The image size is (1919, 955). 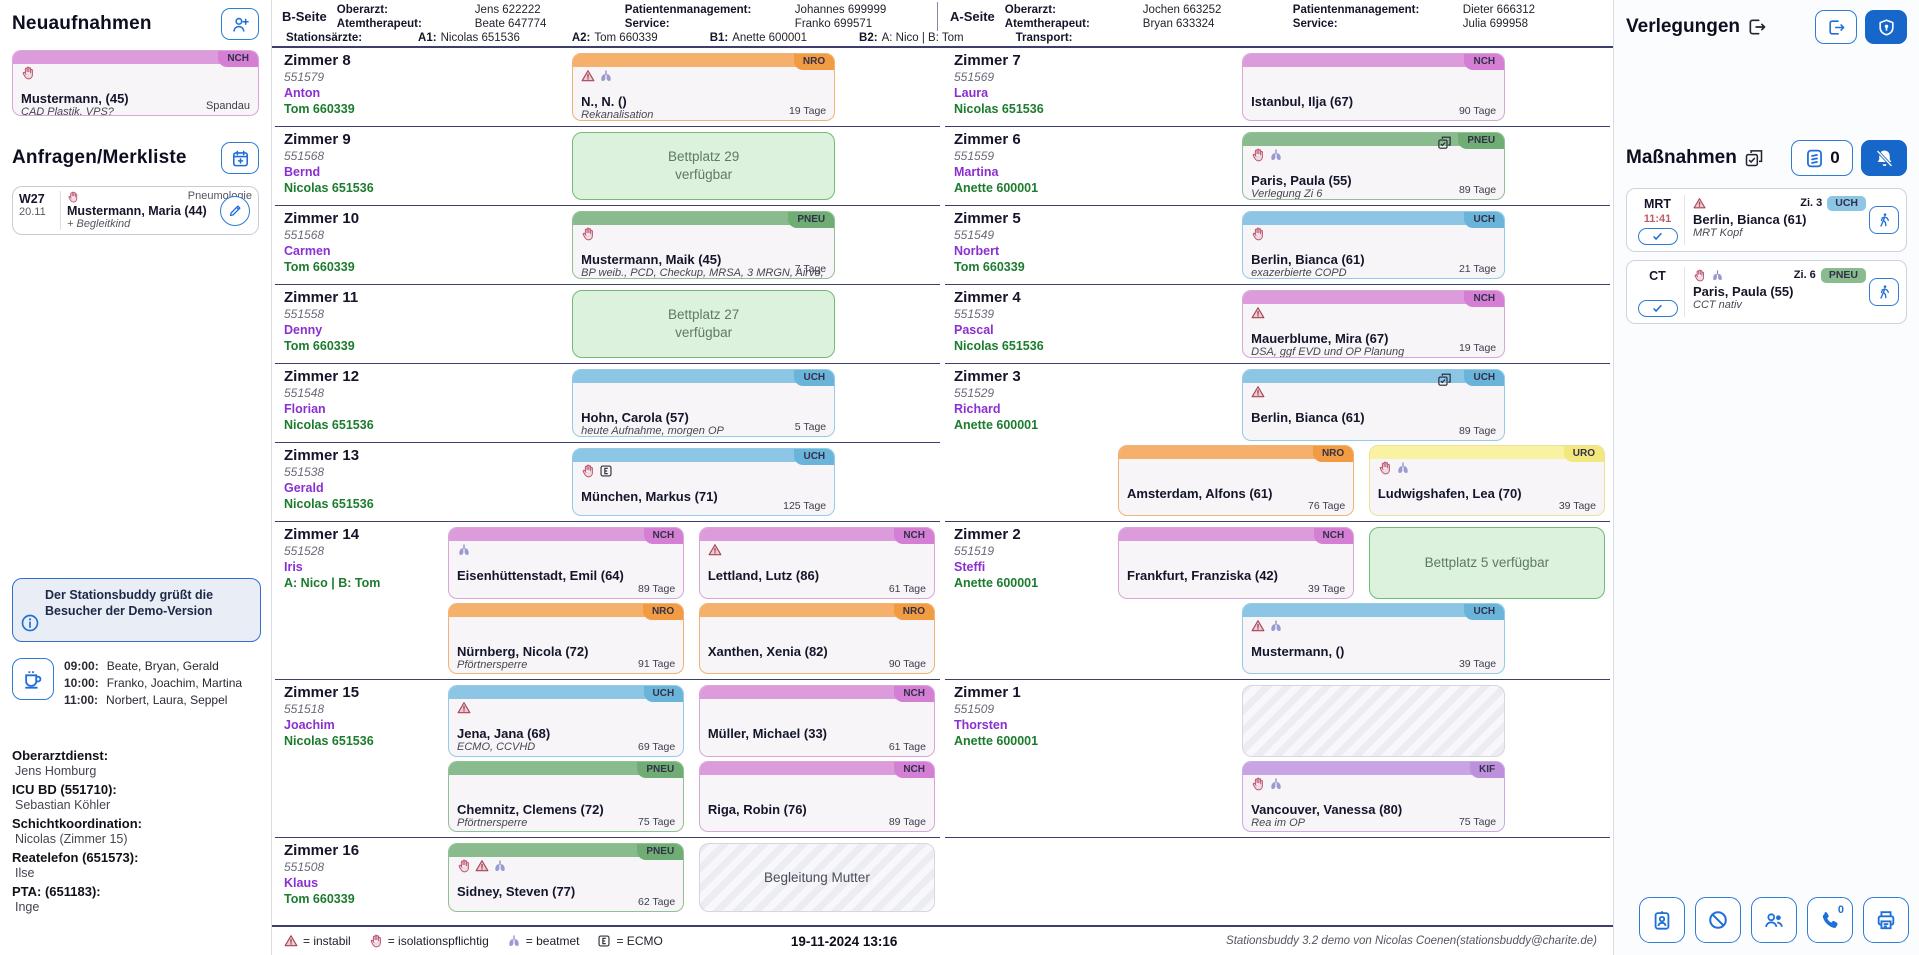 What do you see at coordinates (1822, 158) in the screenshot?
I see `bed-count-button: 0` at bounding box center [1822, 158].